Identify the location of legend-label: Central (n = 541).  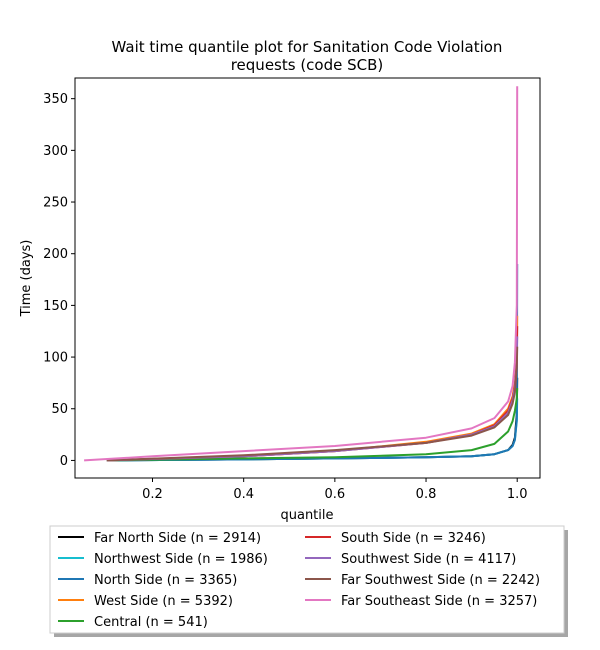
(151, 622).